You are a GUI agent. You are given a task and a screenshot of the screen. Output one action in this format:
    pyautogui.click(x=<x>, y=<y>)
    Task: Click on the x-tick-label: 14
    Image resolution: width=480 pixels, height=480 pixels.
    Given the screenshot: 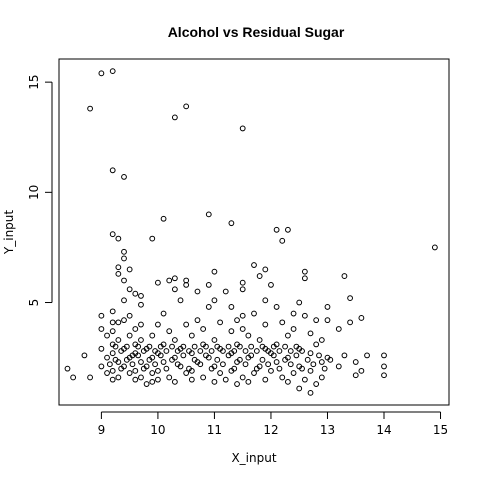 What is the action you would take?
    pyautogui.click(x=383, y=430)
    